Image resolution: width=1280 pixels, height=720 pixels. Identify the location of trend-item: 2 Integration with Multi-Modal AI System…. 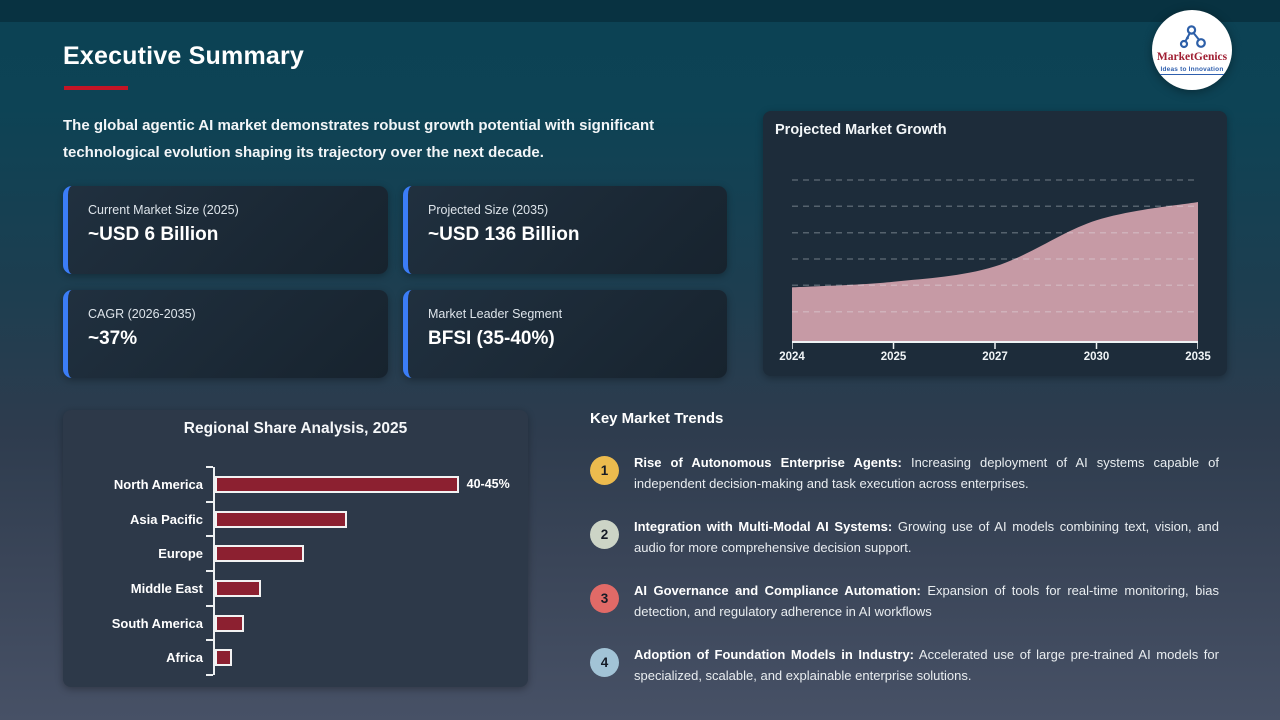
(907, 537).